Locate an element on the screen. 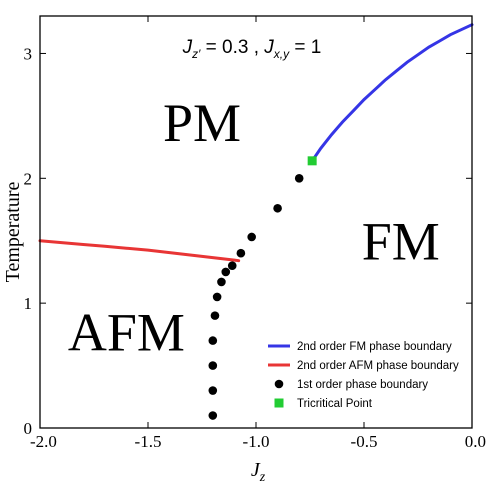  jzp-symbol: J is located at coordinates (187, 47).